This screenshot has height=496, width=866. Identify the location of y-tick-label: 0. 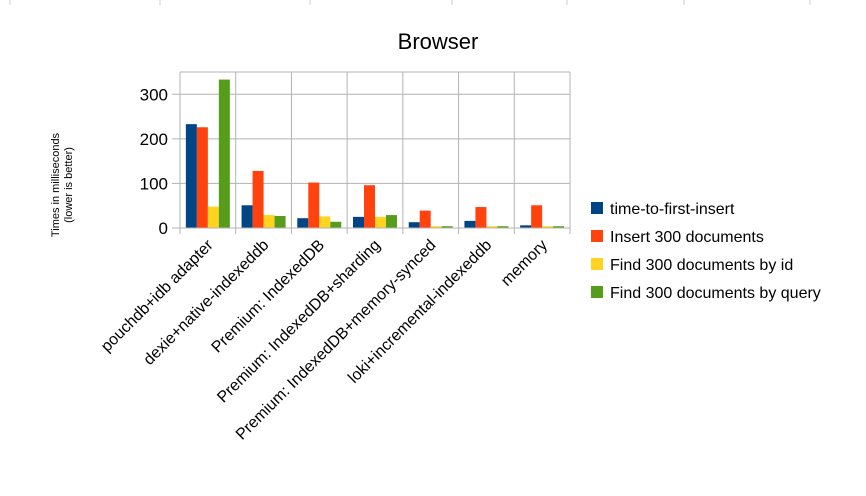
(163, 228).